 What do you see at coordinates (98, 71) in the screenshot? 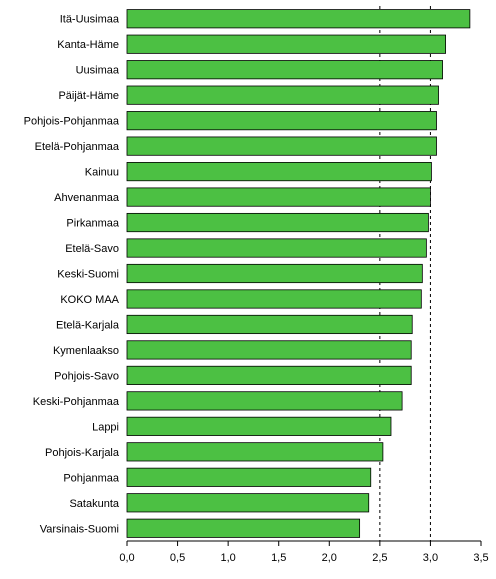
I see `category-label: Uusimaa` at bounding box center [98, 71].